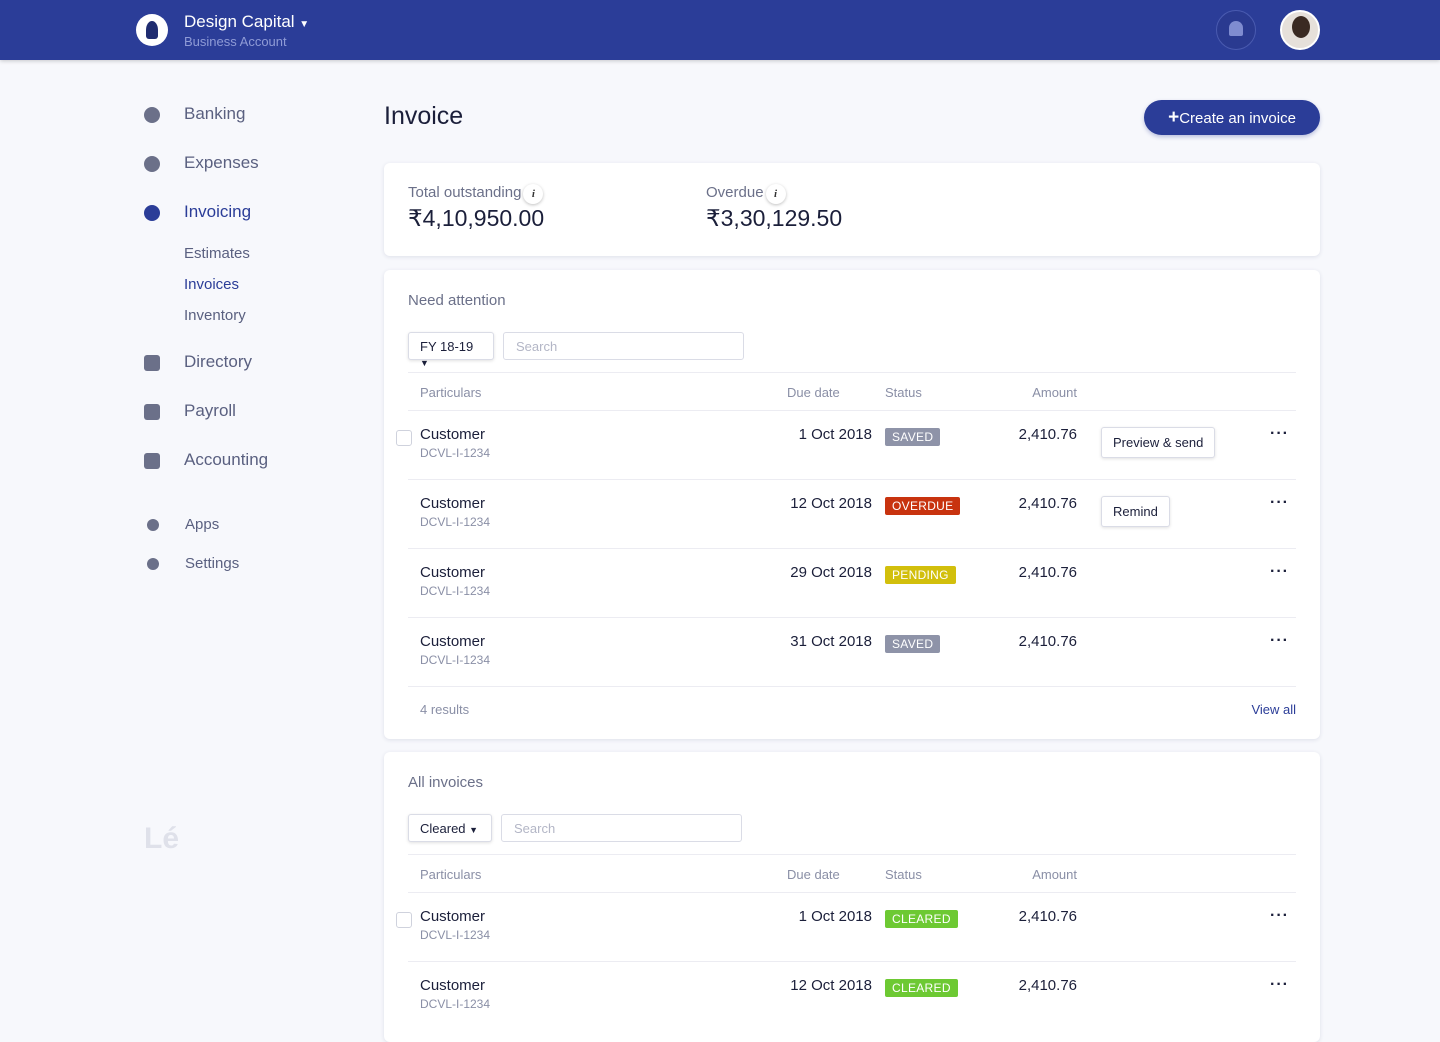 This screenshot has width=1440, height=1042. I want to click on nav-item: Banking, so click(215, 113).